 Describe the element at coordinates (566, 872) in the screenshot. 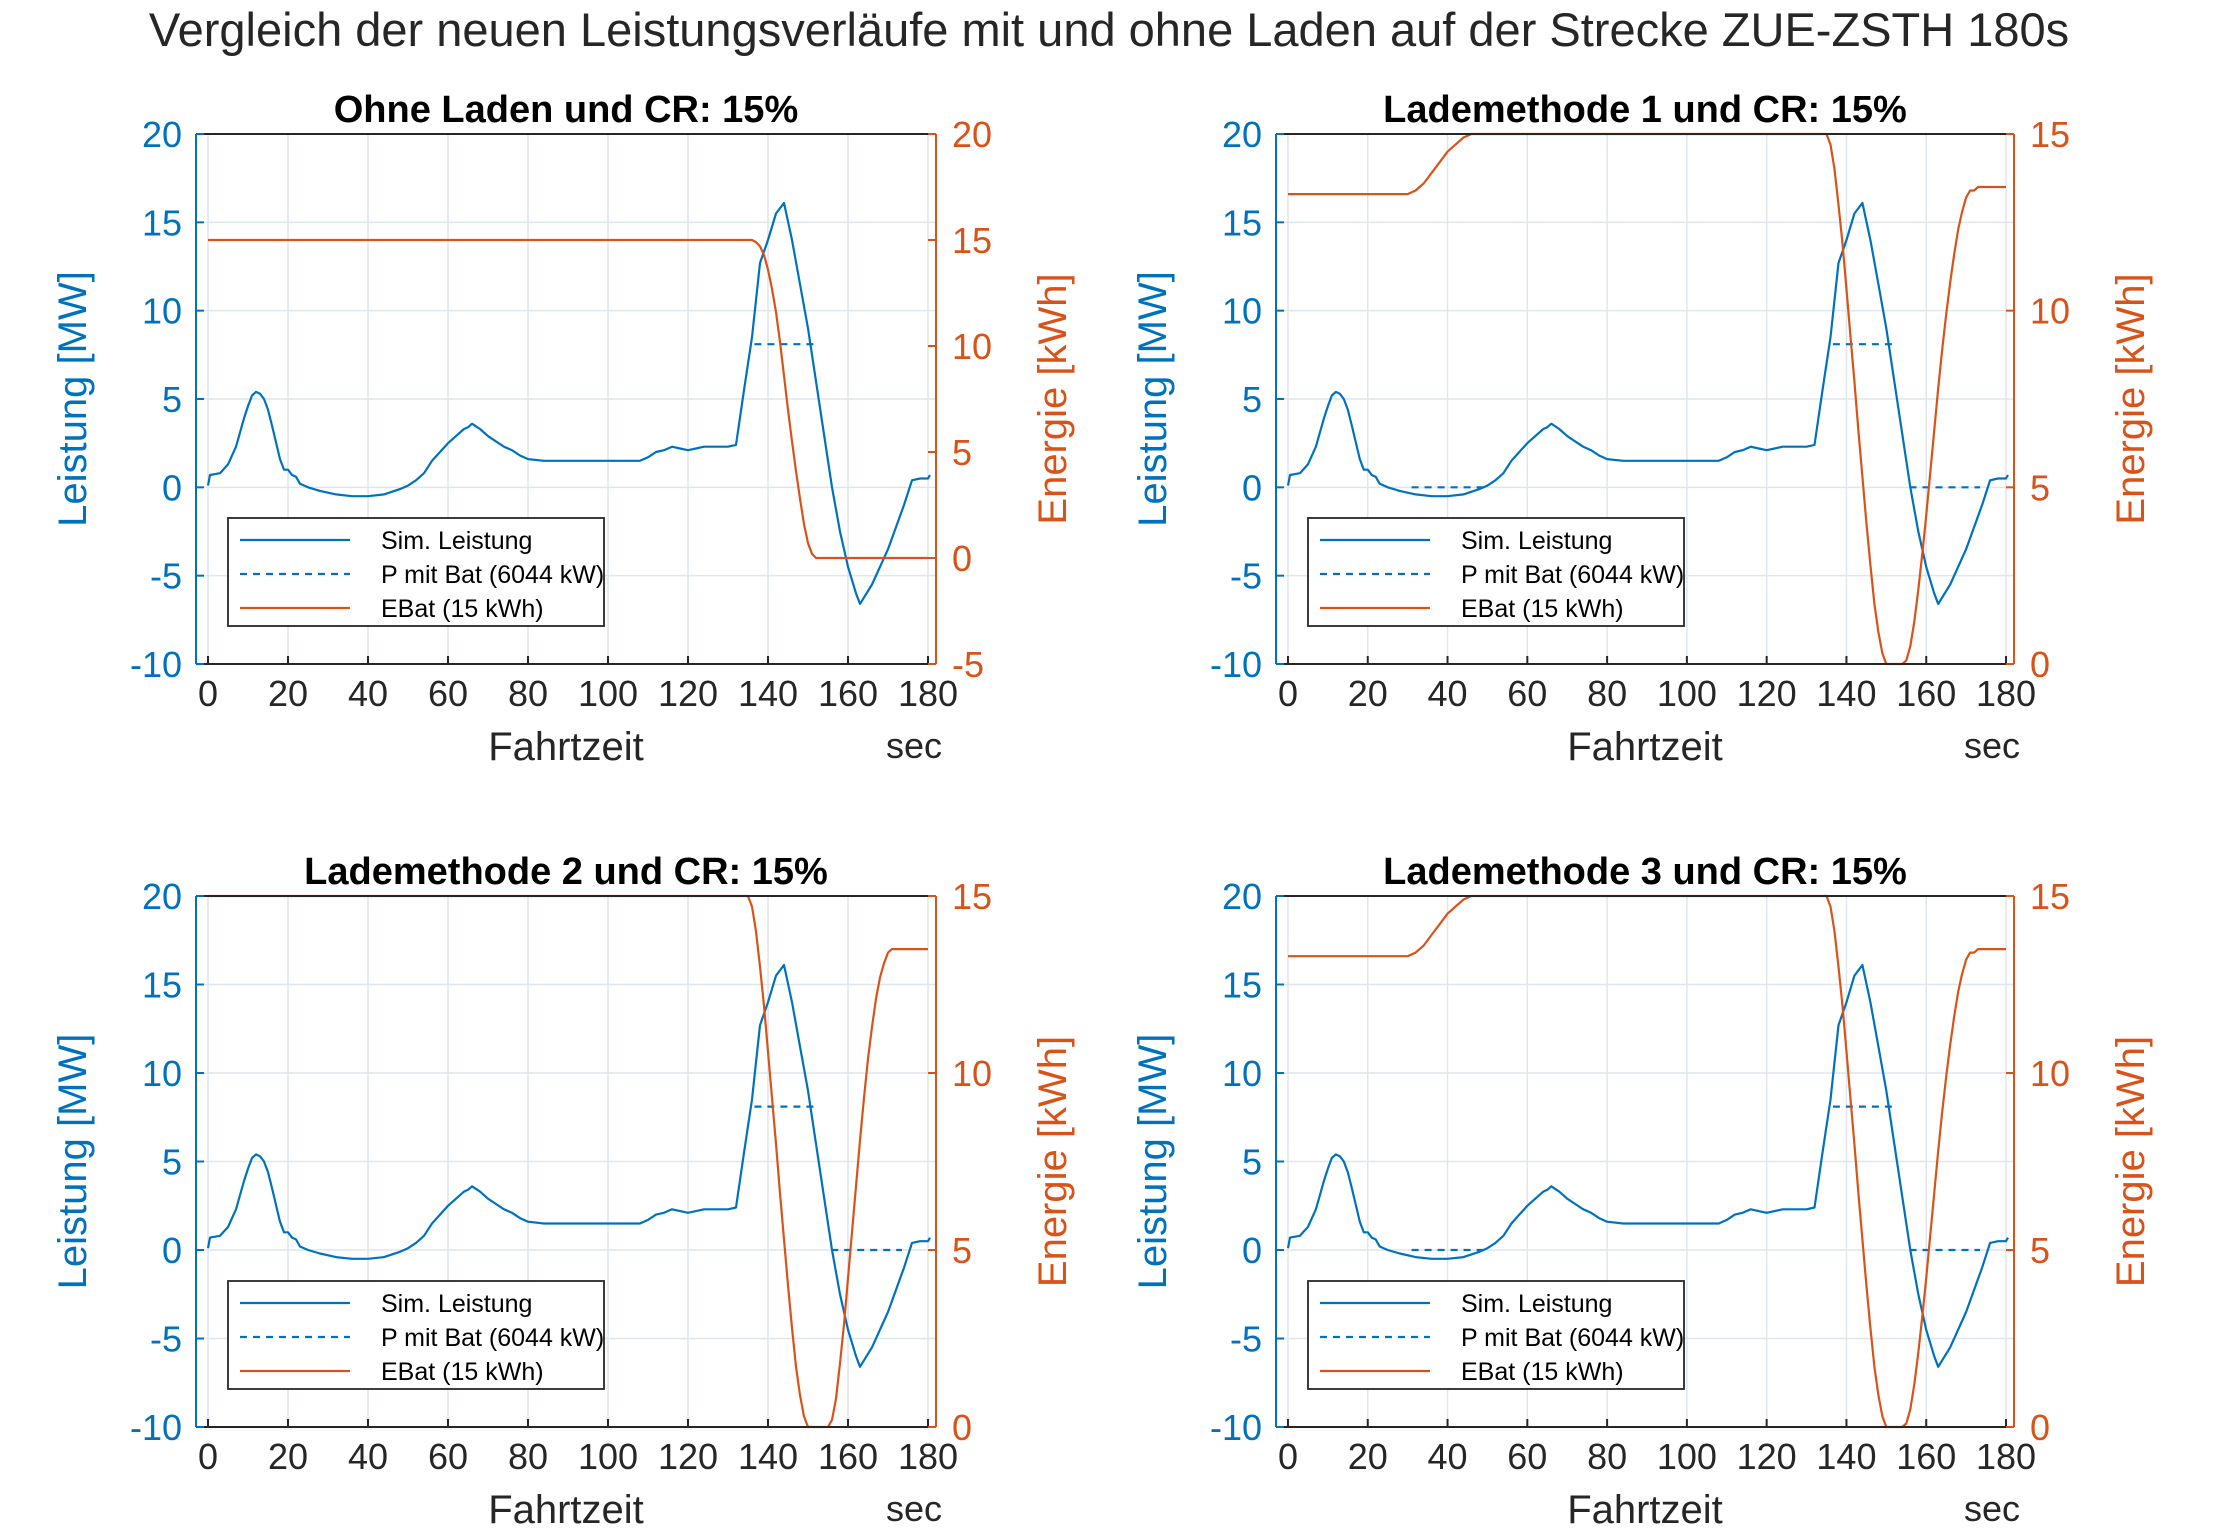

I see `chart-title: Lademethode 2 und CR: 15%` at that location.